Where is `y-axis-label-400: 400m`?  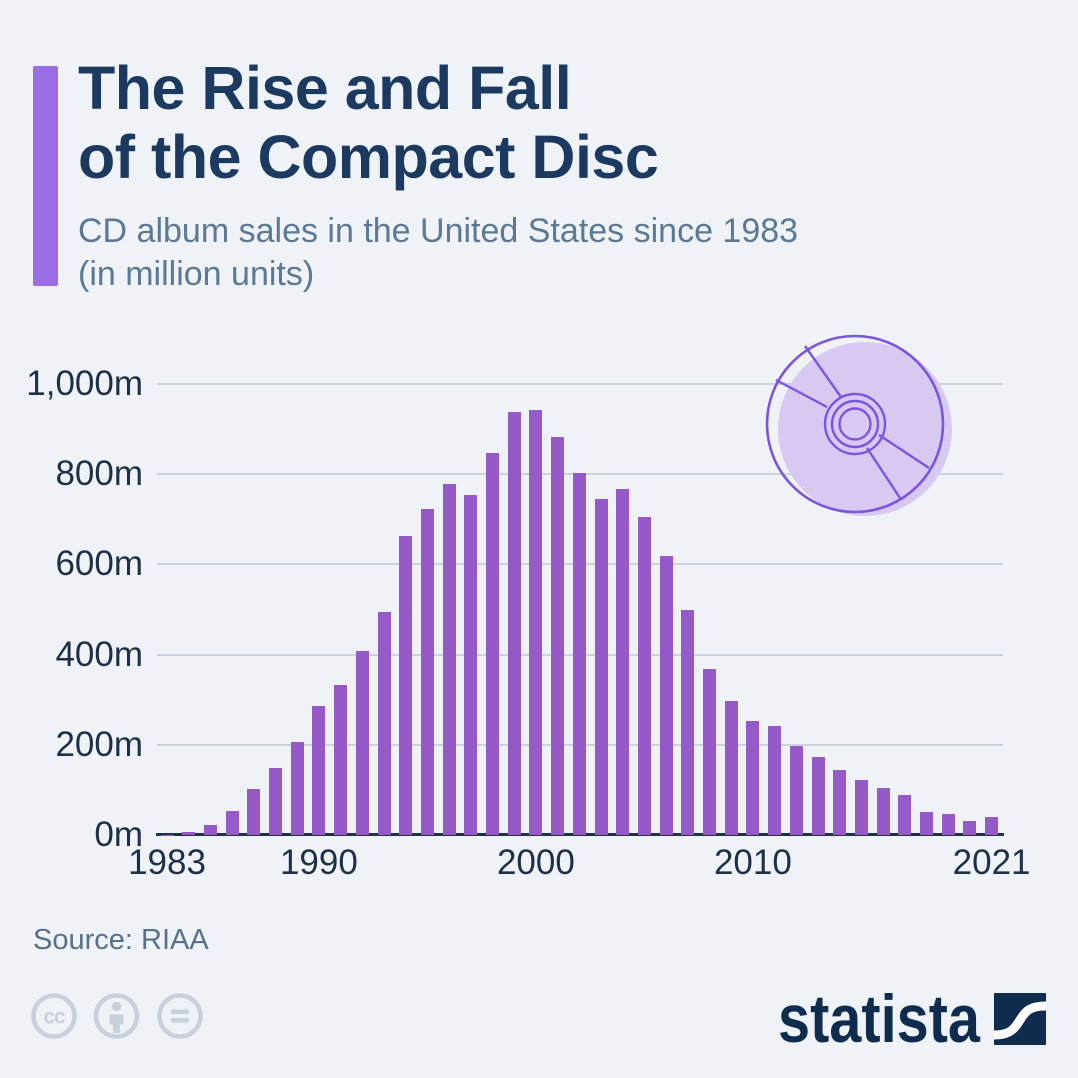 y-axis-label-400: 400m is located at coordinates (99, 654).